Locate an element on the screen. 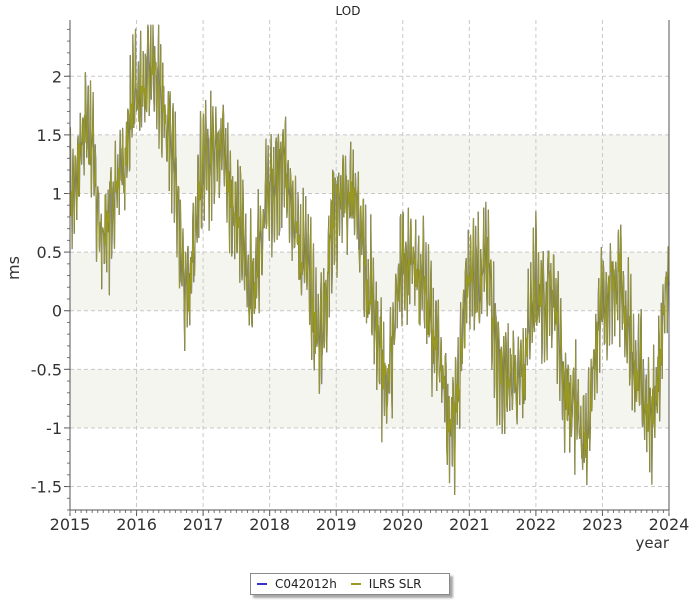  legend-item-ilrs-slr: ILRS SLR is located at coordinates (386, 584).